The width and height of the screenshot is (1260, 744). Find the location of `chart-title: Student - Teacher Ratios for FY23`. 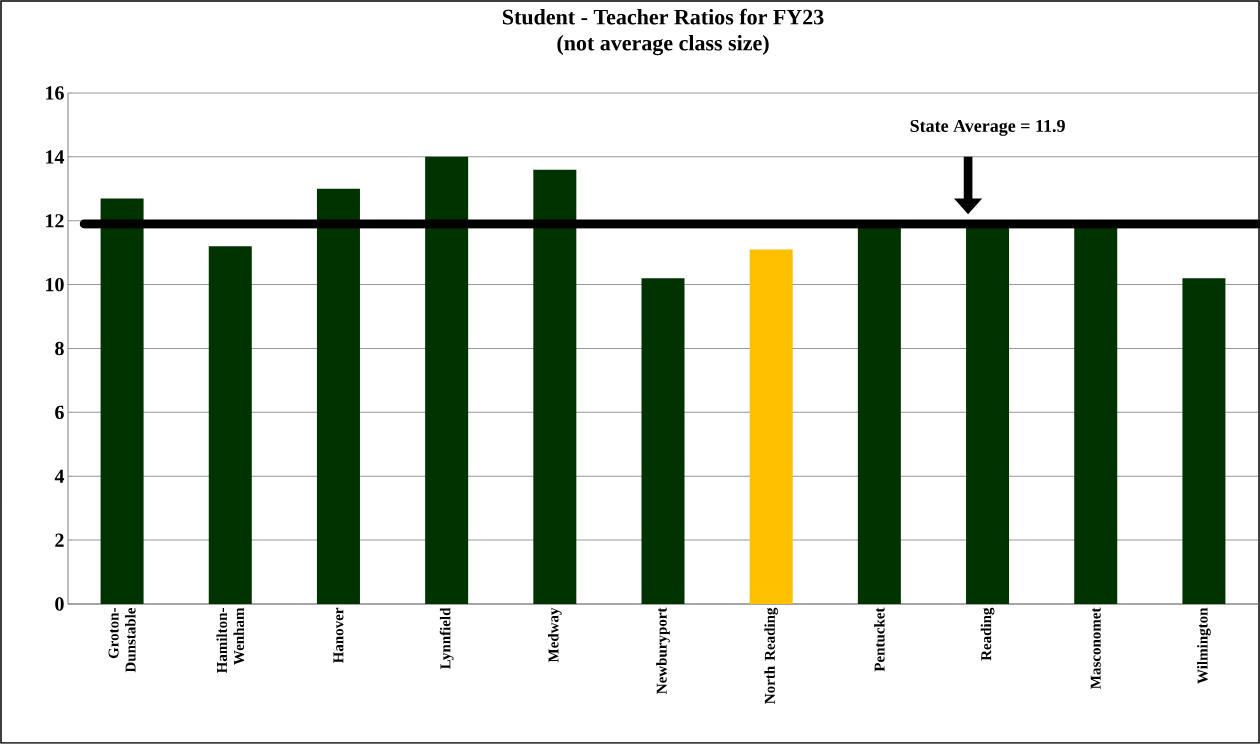

chart-title: Student - Teacher Ratios for FY23 is located at coordinates (663, 16).